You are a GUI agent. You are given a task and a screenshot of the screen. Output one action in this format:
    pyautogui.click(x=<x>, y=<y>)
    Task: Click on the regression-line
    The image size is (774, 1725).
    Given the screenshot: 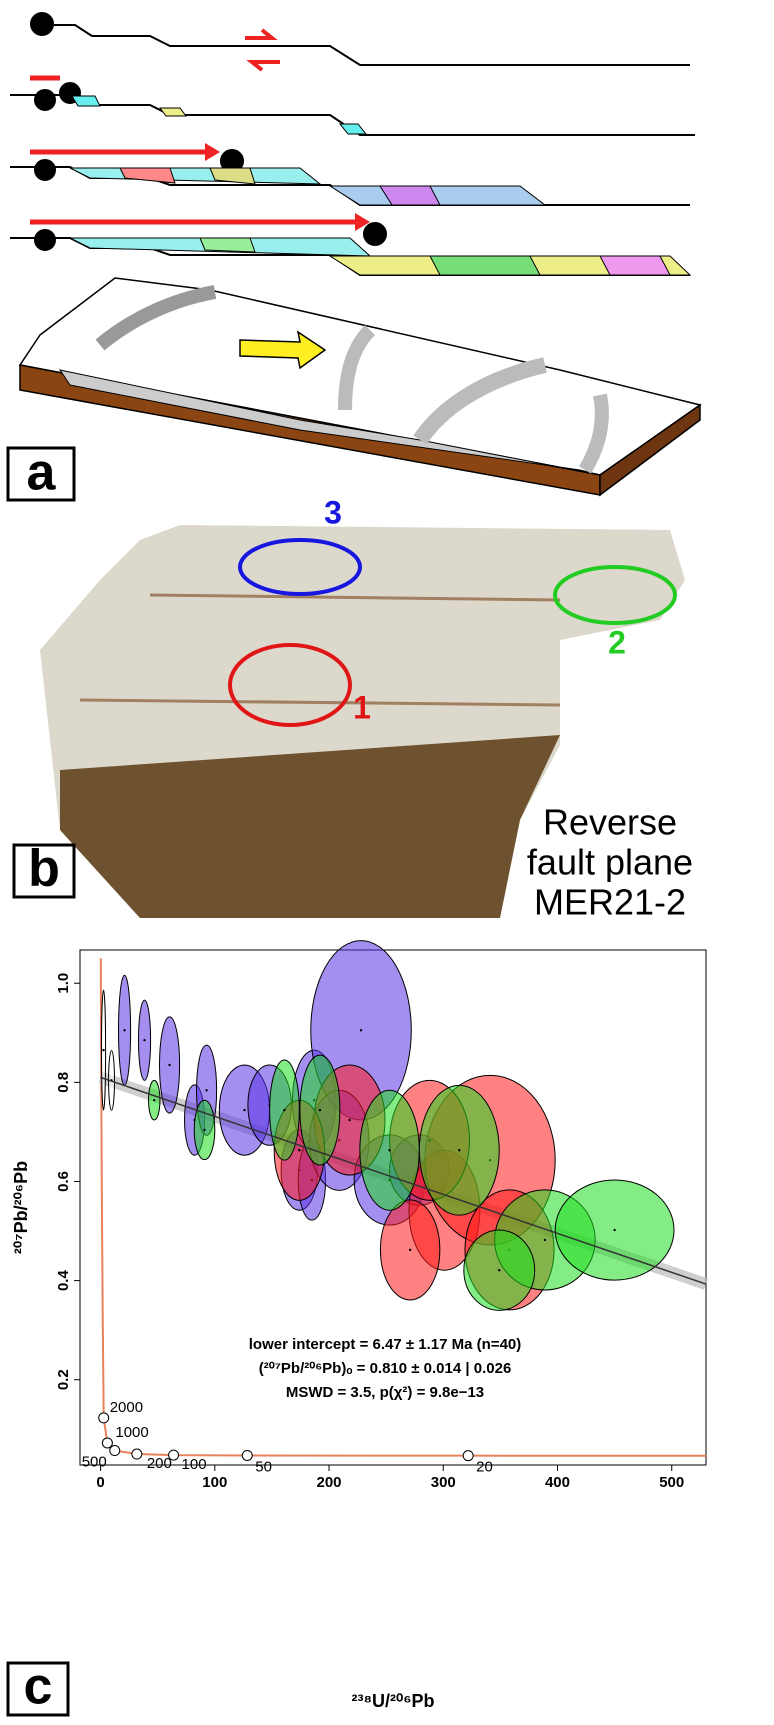 What is the action you would take?
    pyautogui.click(x=403, y=1180)
    